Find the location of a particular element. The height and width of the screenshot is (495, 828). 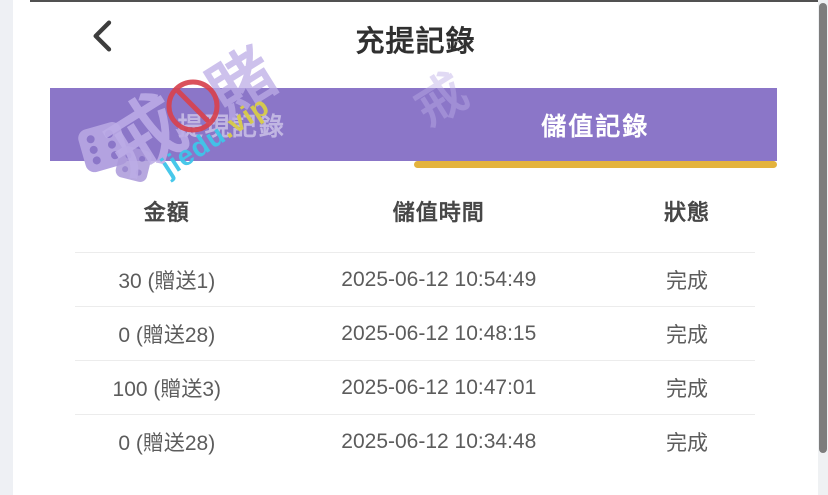

scrollbar-track is located at coordinates (823, 247).